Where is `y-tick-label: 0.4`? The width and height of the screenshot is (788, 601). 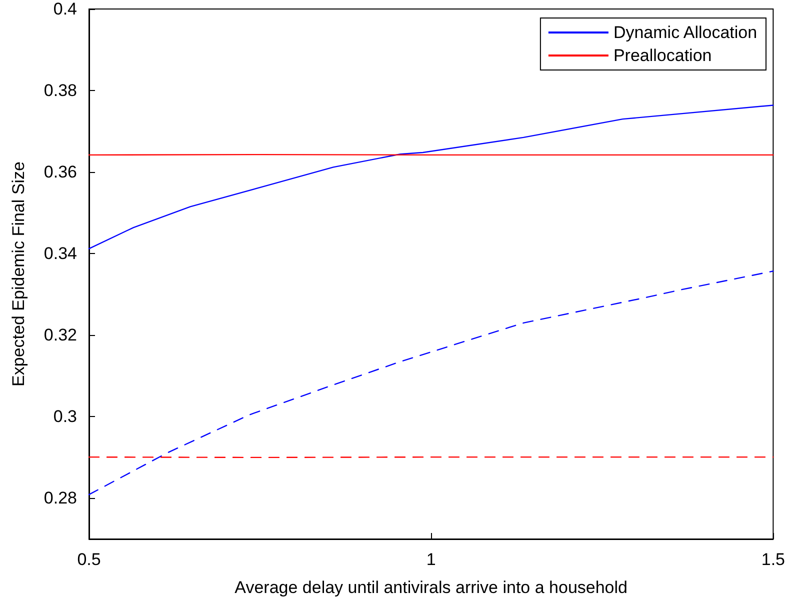
y-tick-label: 0.4 is located at coordinates (65, 9).